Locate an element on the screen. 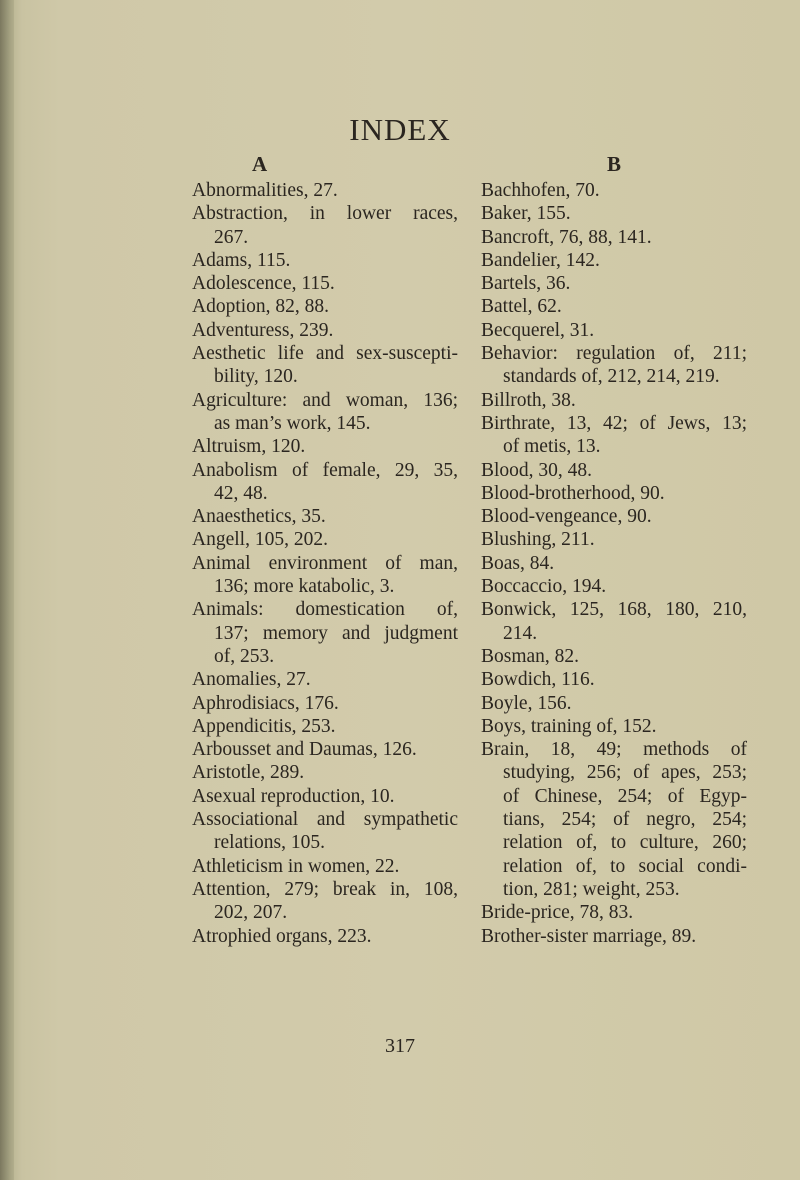 The width and height of the screenshot is (800, 1180). index-entry-line: Appendicitis, 253. is located at coordinates (264, 726).